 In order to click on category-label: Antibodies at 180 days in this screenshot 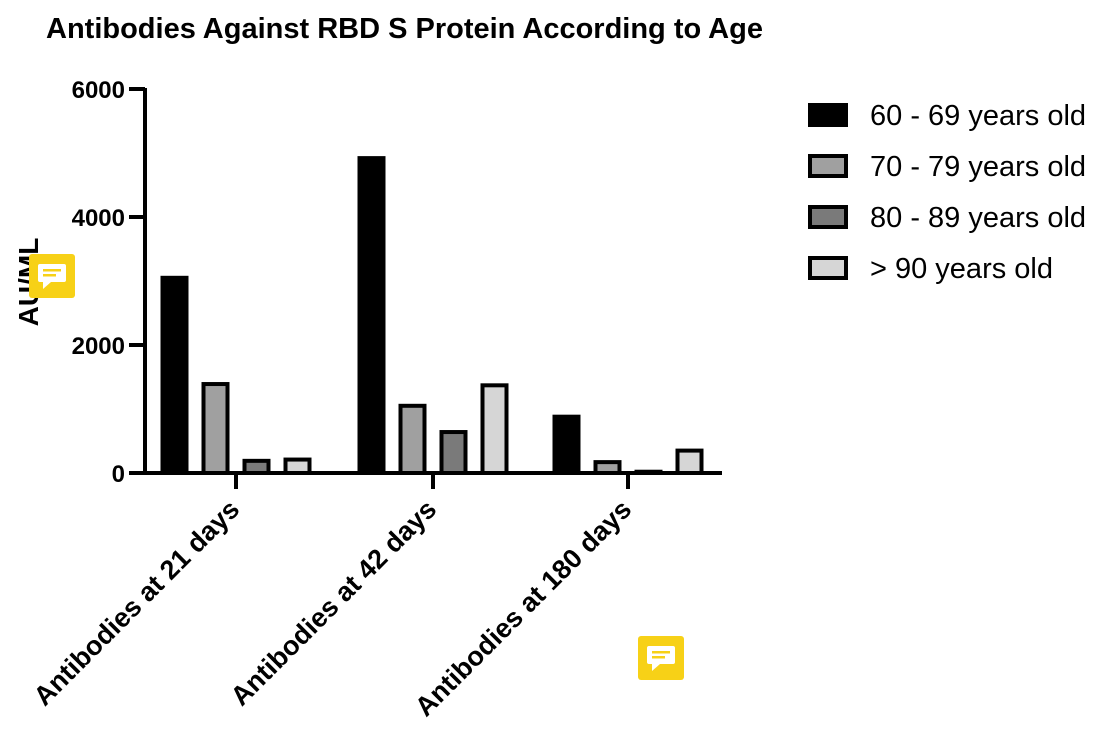, I will do `click(523, 608)`.